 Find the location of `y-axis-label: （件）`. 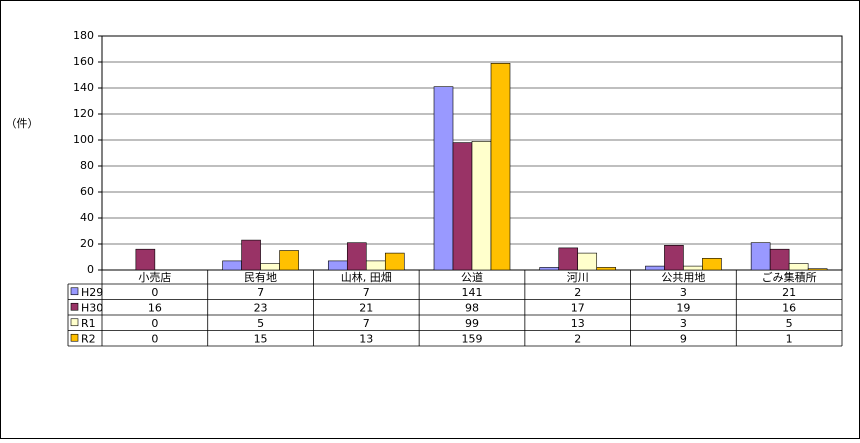

y-axis-label: （件） is located at coordinates (22, 123).